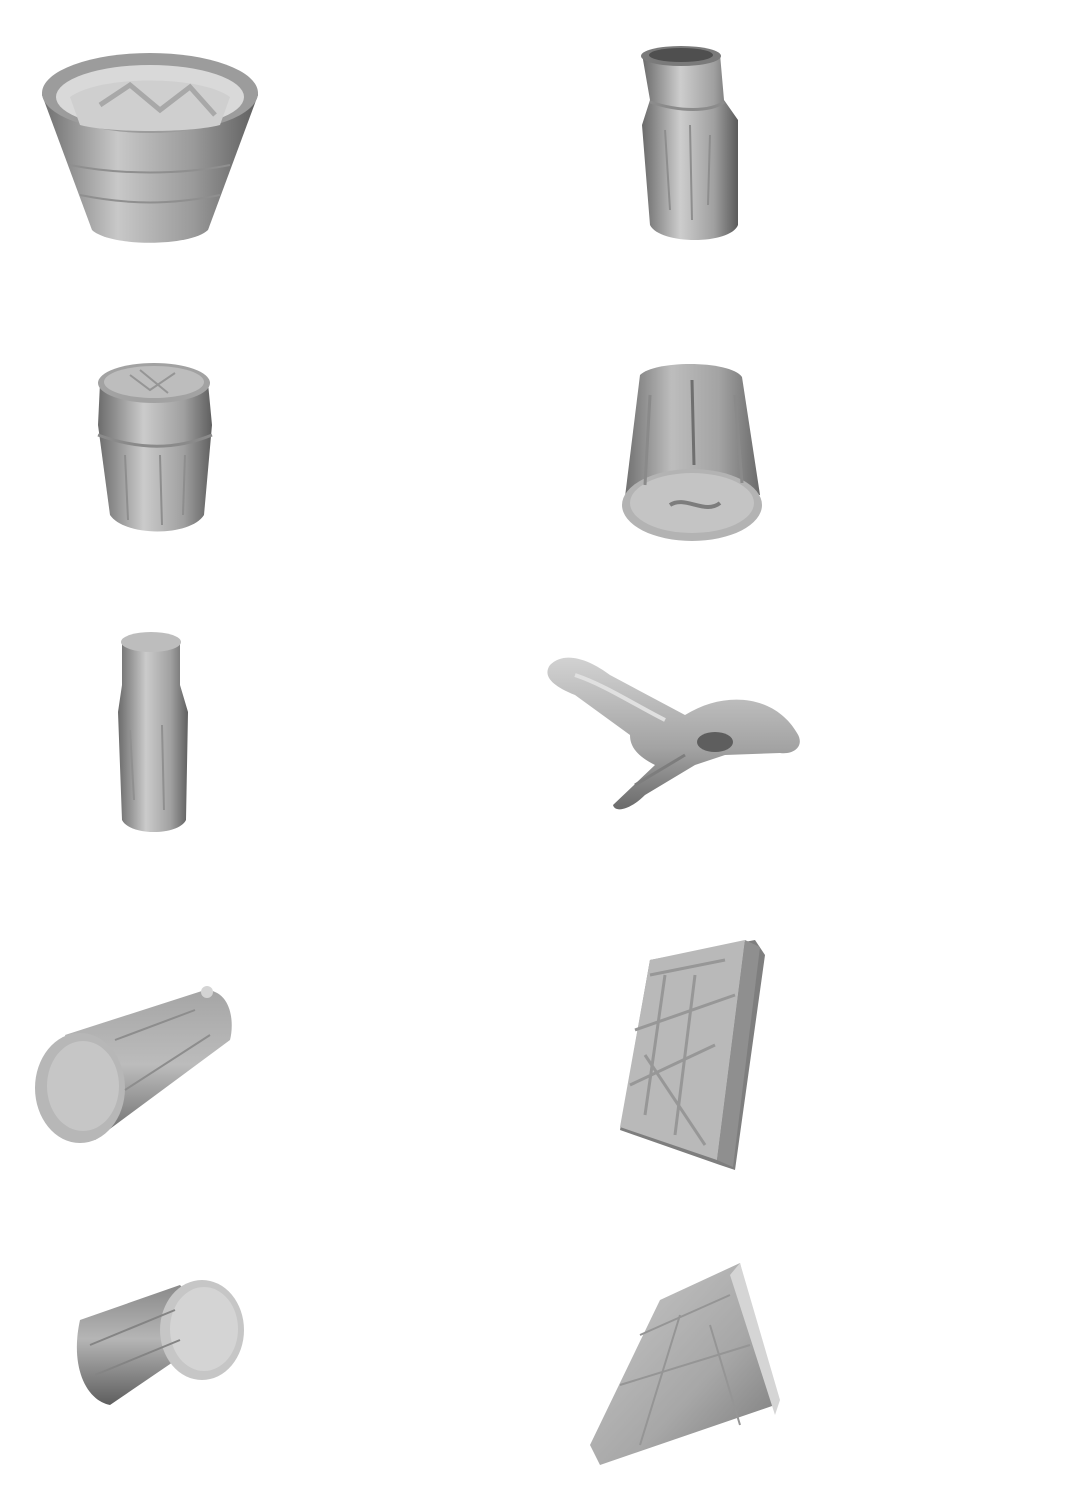 Image resolution: width=1066 pixels, height=1500 pixels. I want to click on object-lying-cylinder, so click(135, 1062).